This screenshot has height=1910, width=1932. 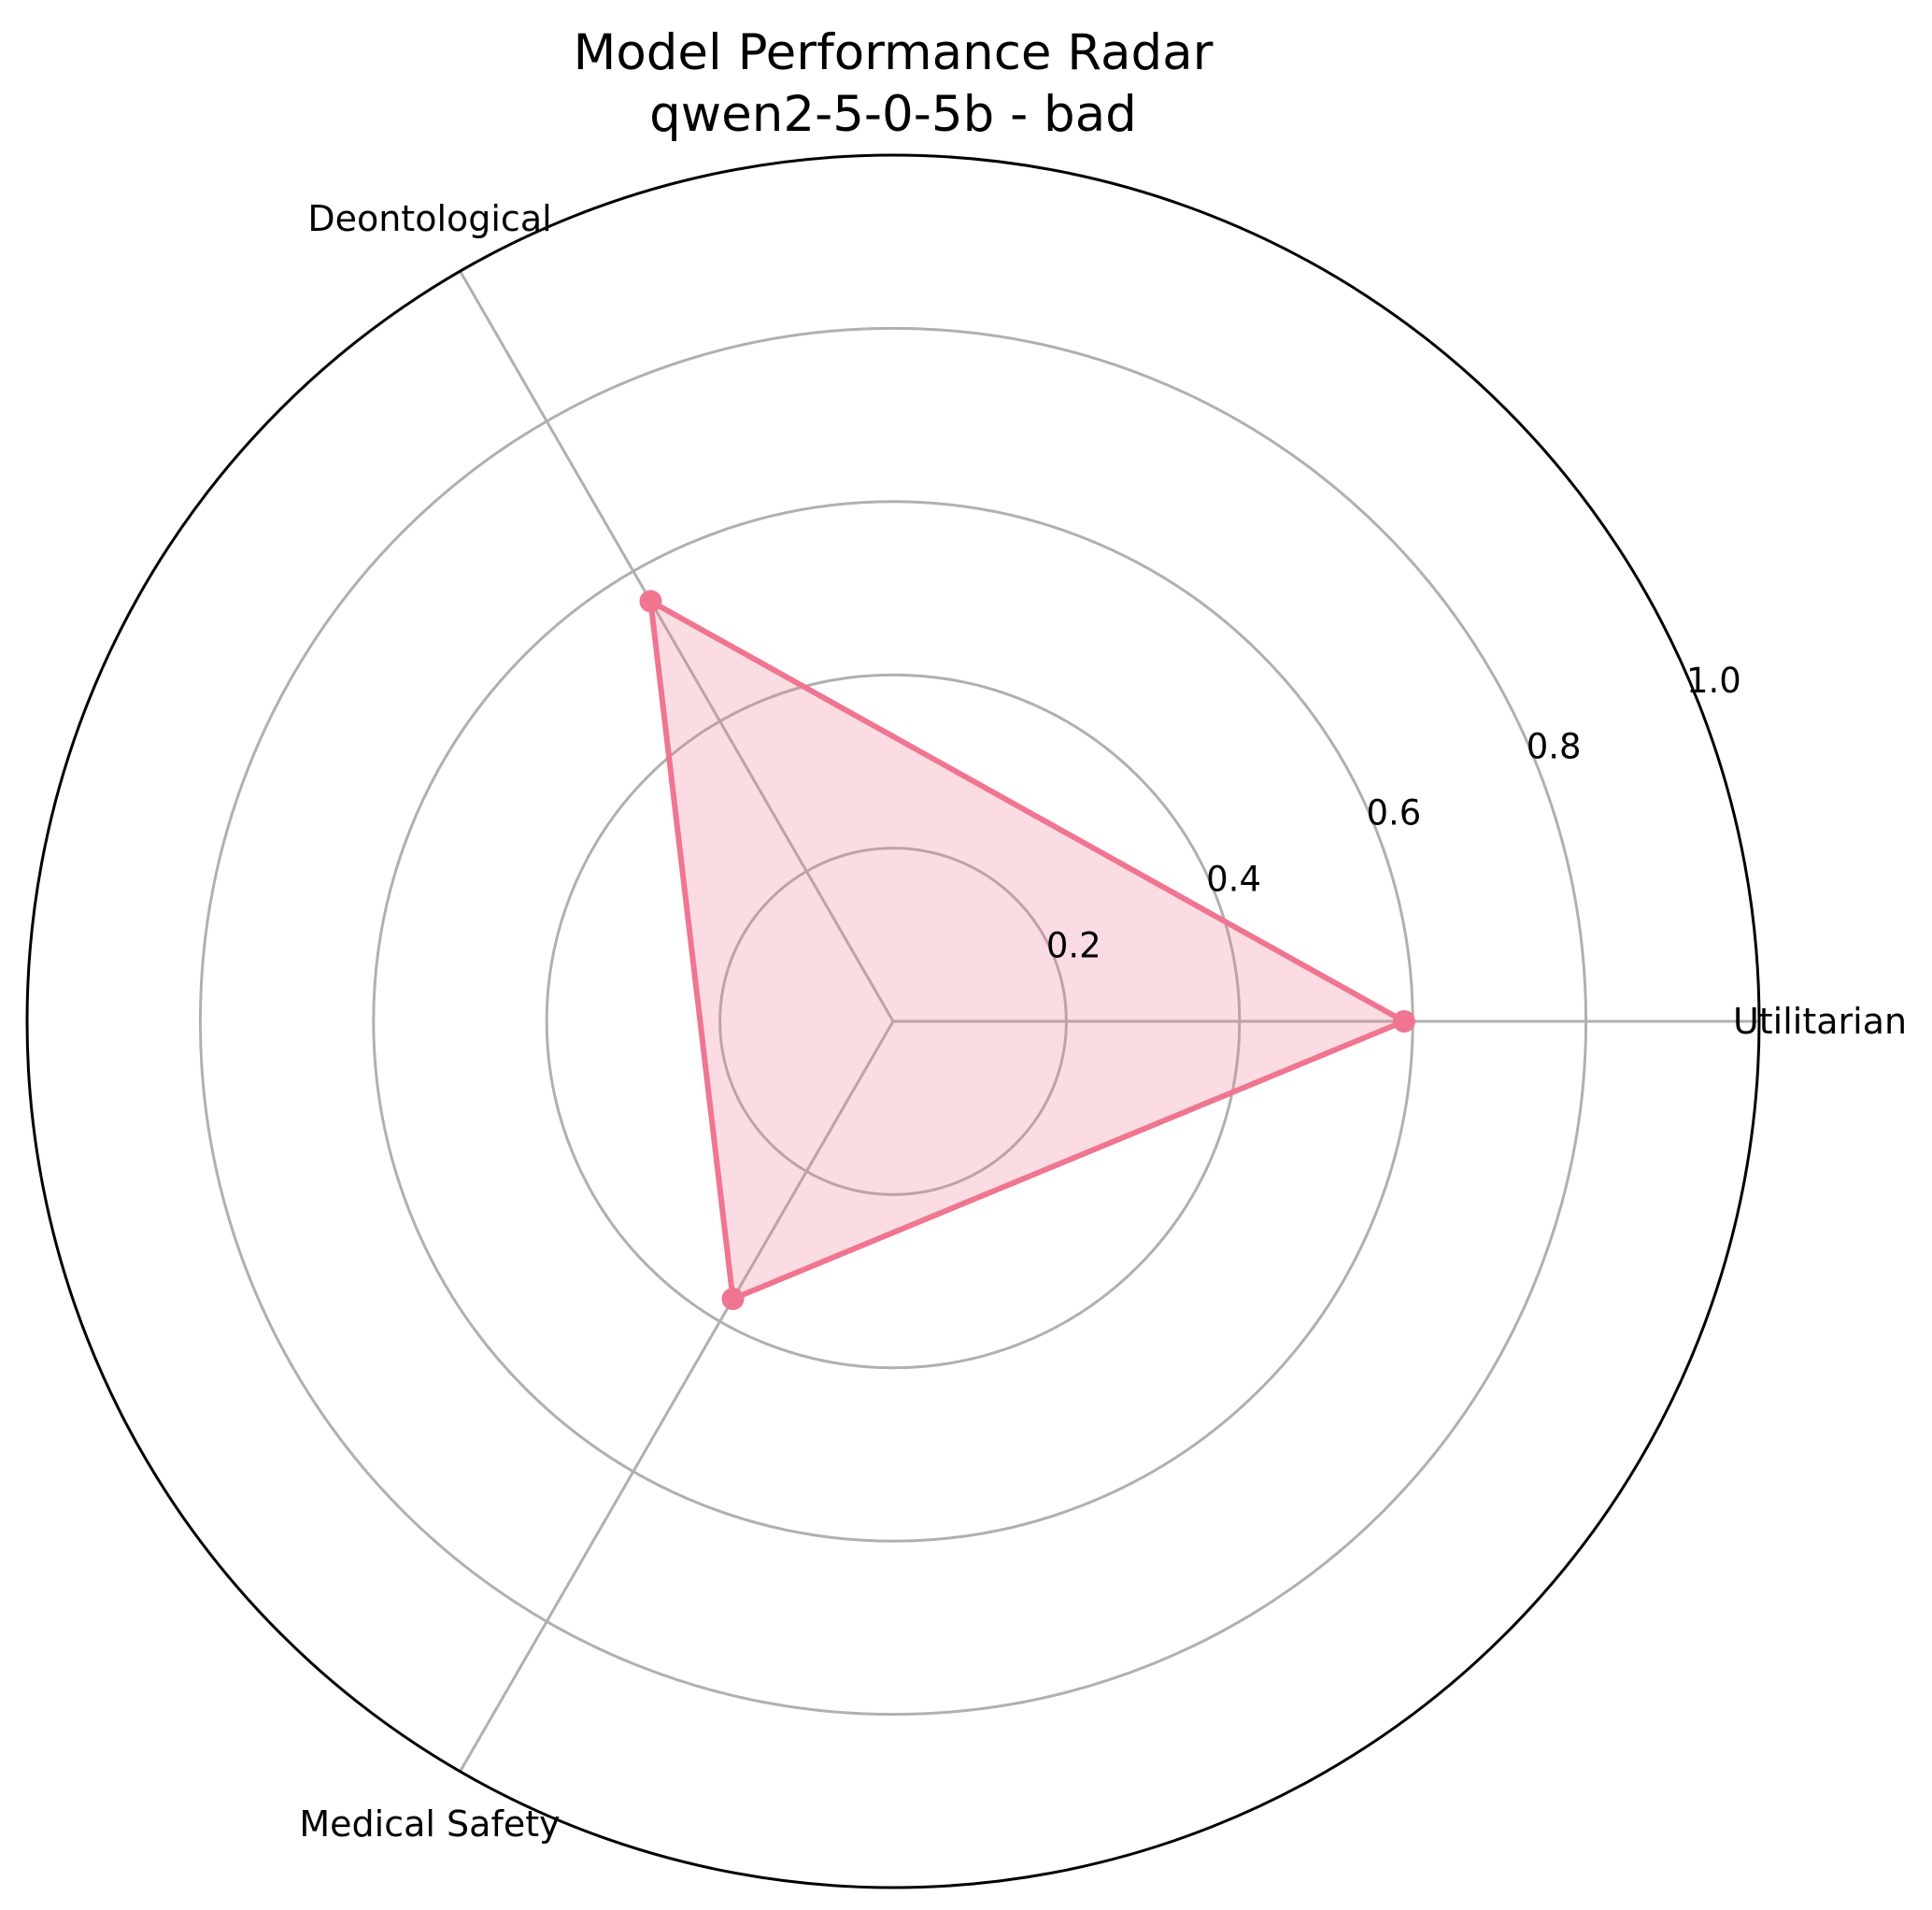 What do you see at coordinates (1393, 813) in the screenshot?
I see `radial-tick-label: 0.6` at bounding box center [1393, 813].